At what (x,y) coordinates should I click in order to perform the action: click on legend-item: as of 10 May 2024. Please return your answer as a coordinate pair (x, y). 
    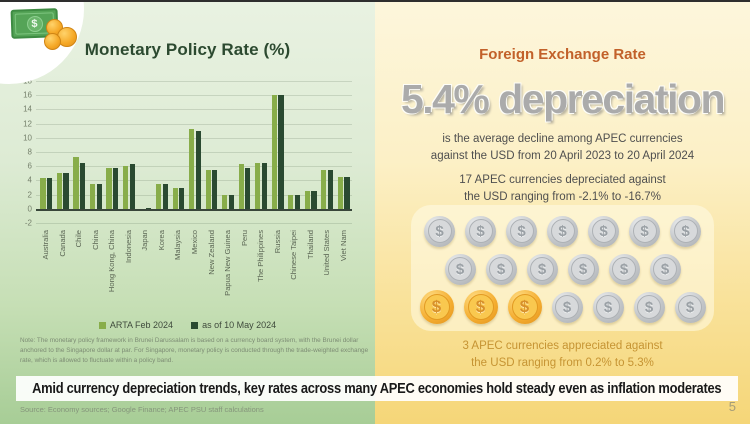
    Looking at the image, I should click on (233, 325).